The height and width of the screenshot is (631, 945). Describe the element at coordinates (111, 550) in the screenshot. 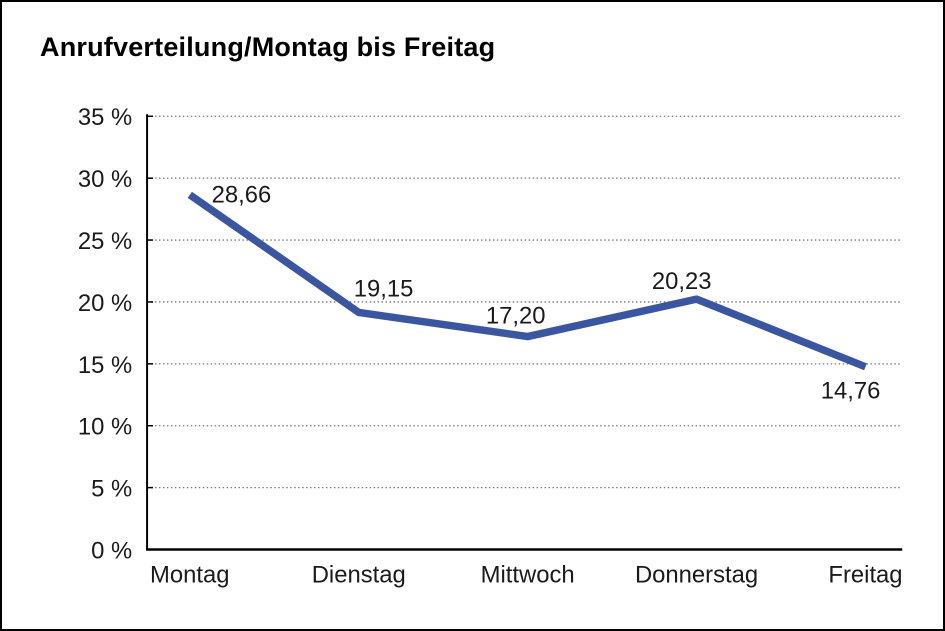

I see `y-axis-tick-label: 0 %` at that location.